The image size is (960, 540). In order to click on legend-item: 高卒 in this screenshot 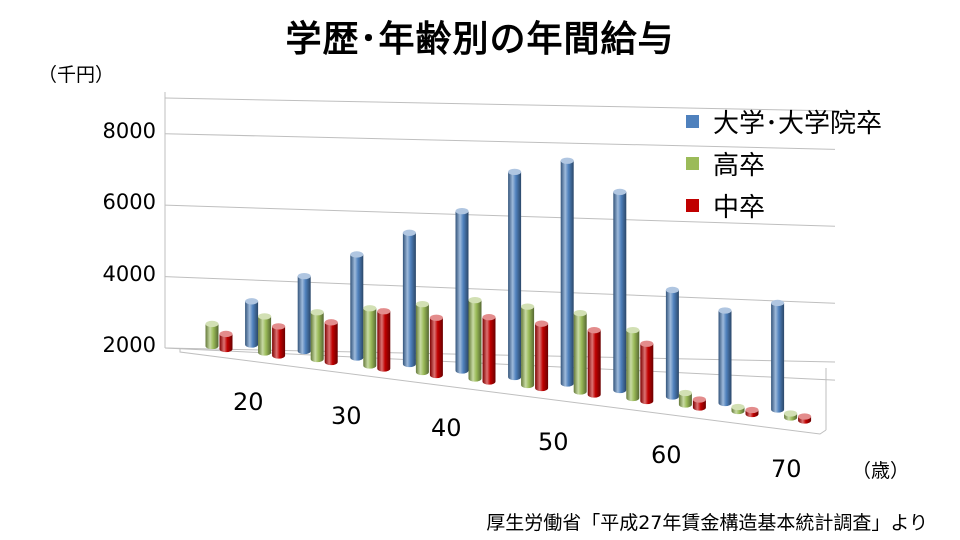, I will do `click(784, 163)`.